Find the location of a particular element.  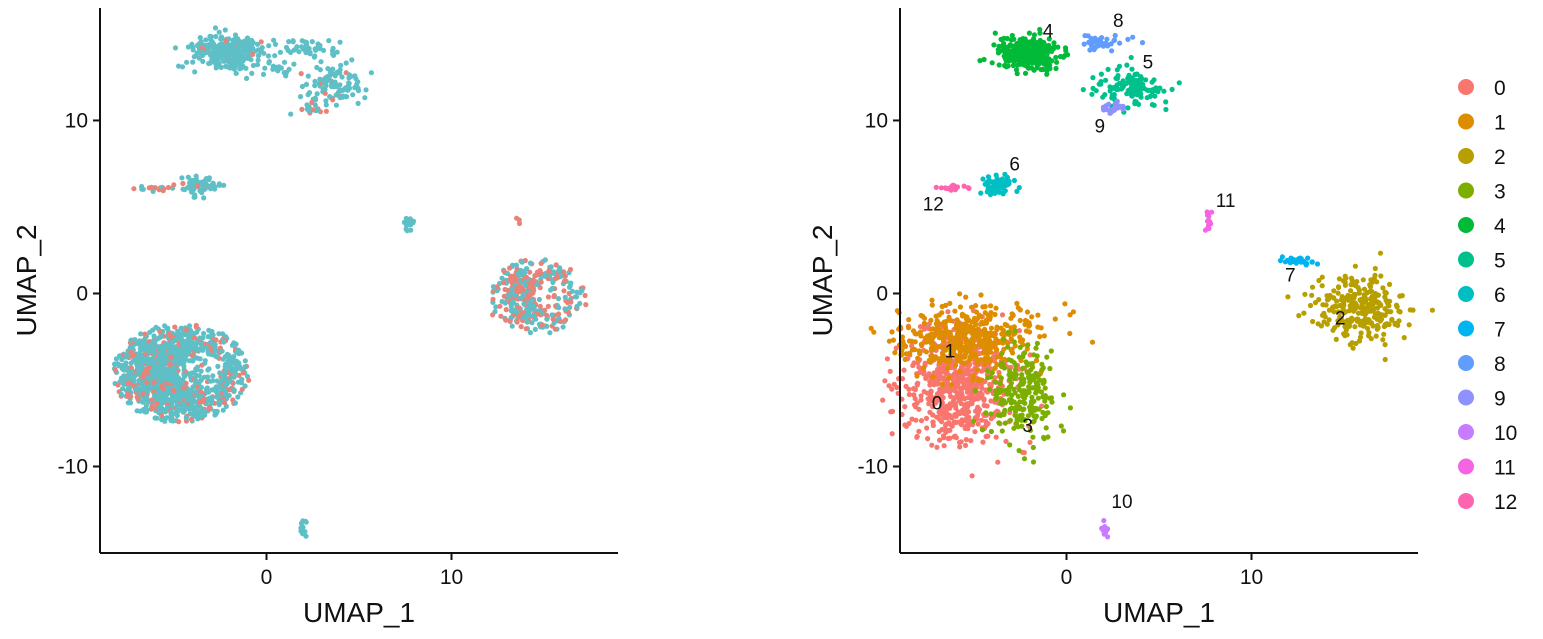

cluster-label: 10 is located at coordinates (1121, 502).